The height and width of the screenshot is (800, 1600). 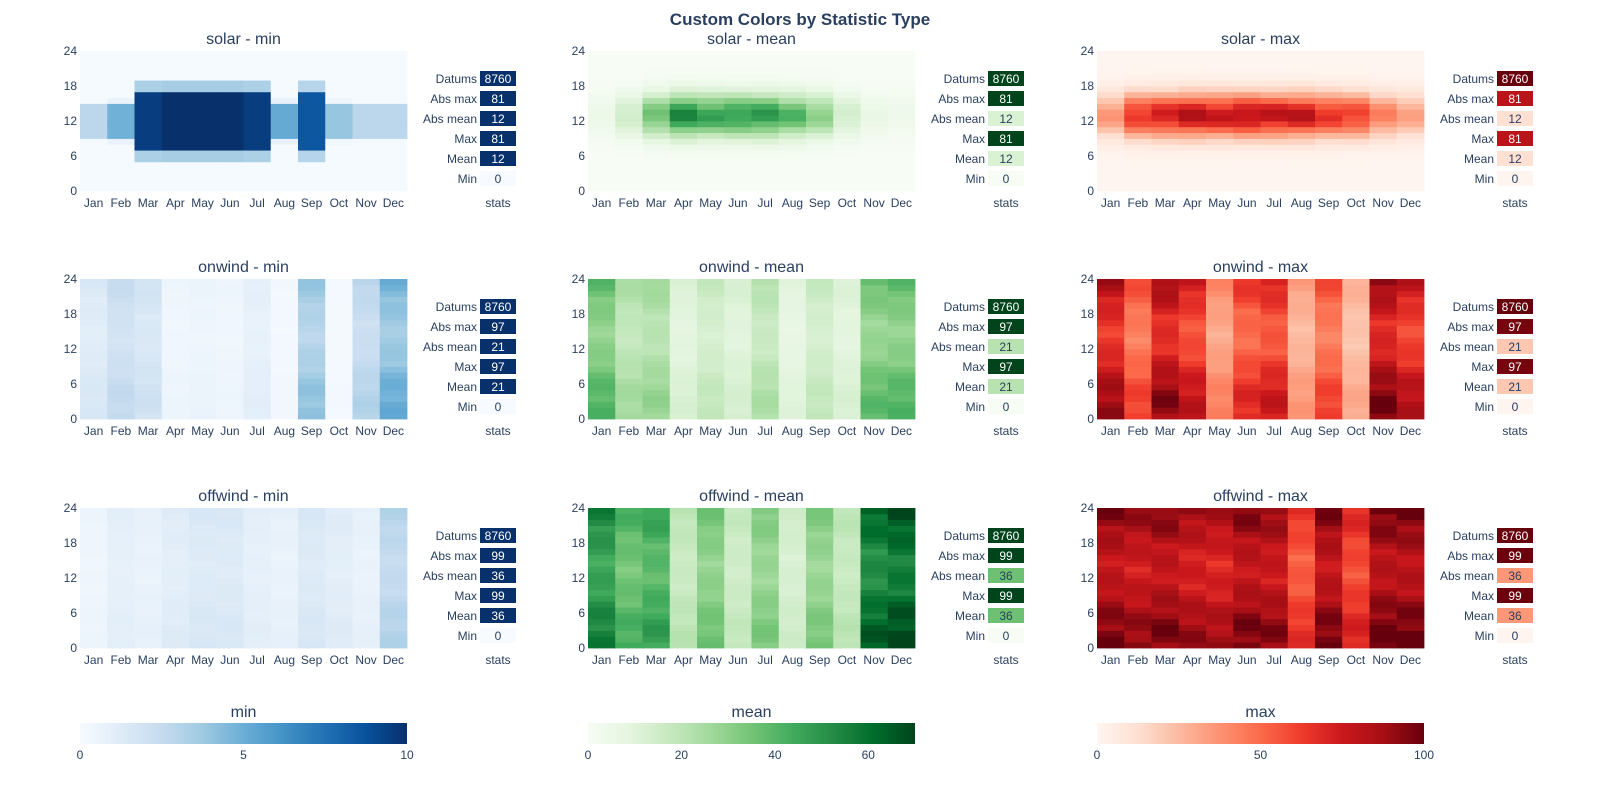 I want to click on stat-value: 21, so click(x=498, y=347).